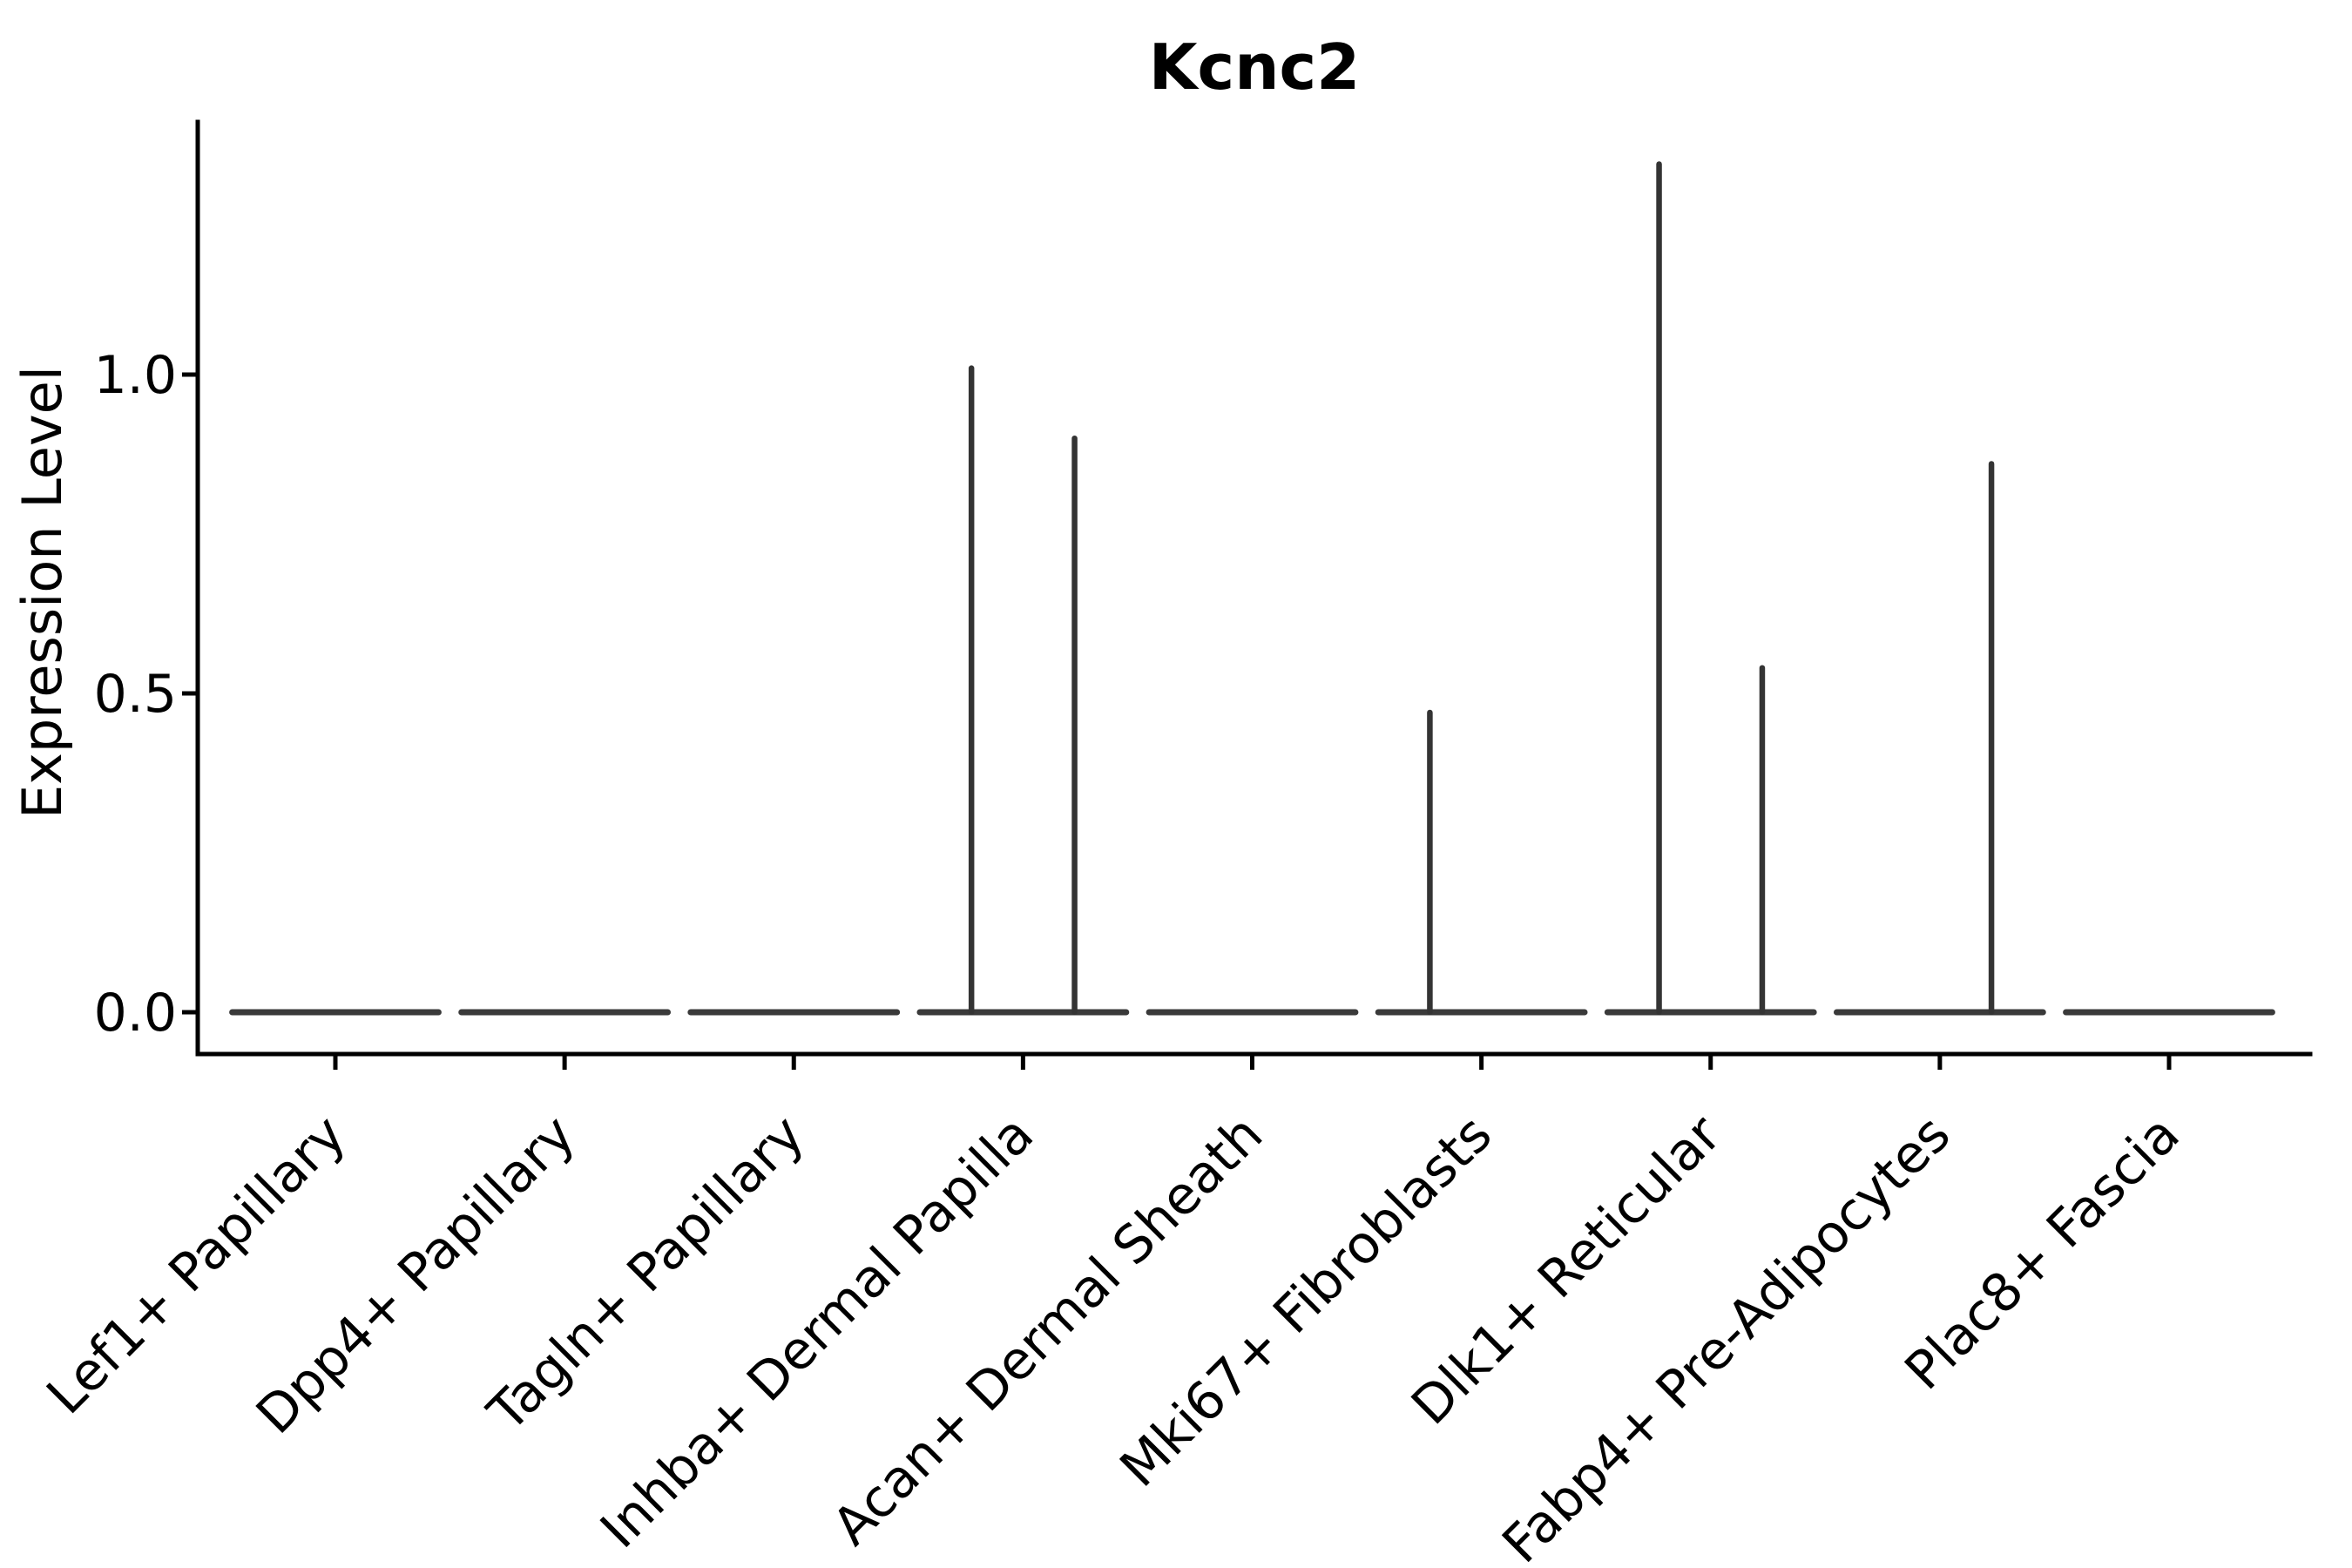  What do you see at coordinates (135, 375) in the screenshot?
I see `y-tick-label-2: 1.0` at bounding box center [135, 375].